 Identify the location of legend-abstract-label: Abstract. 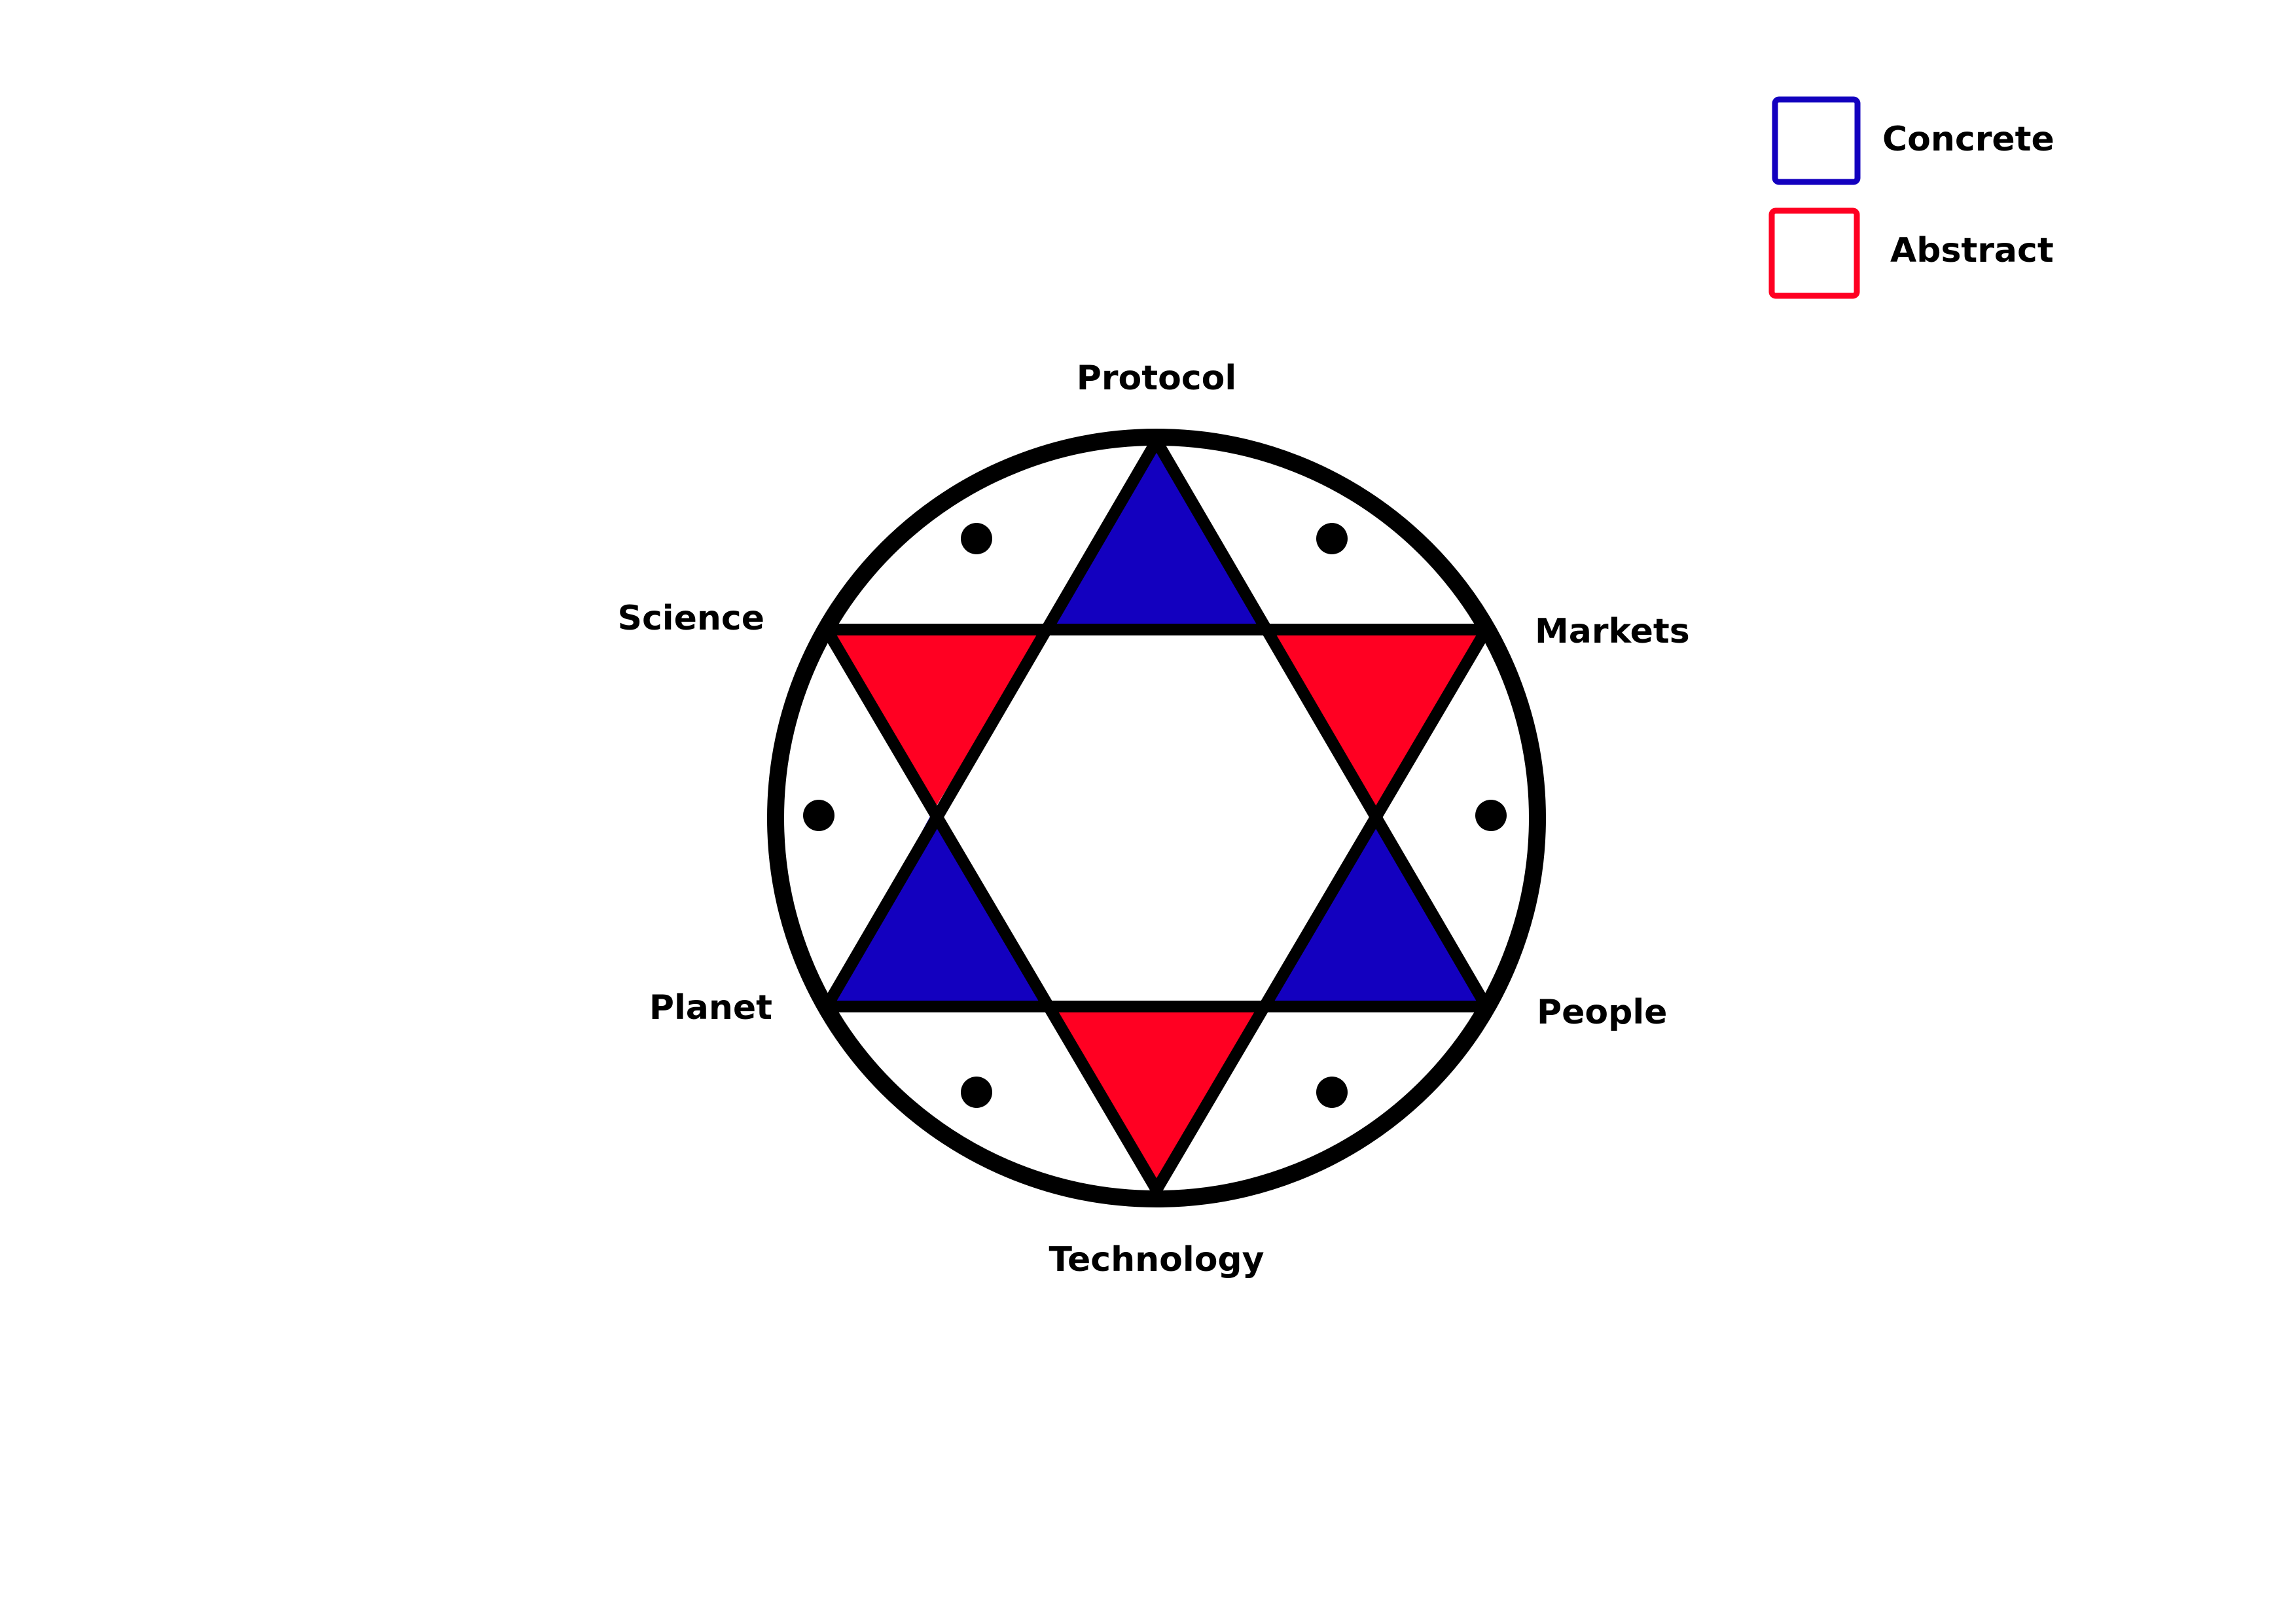
(1972, 250).